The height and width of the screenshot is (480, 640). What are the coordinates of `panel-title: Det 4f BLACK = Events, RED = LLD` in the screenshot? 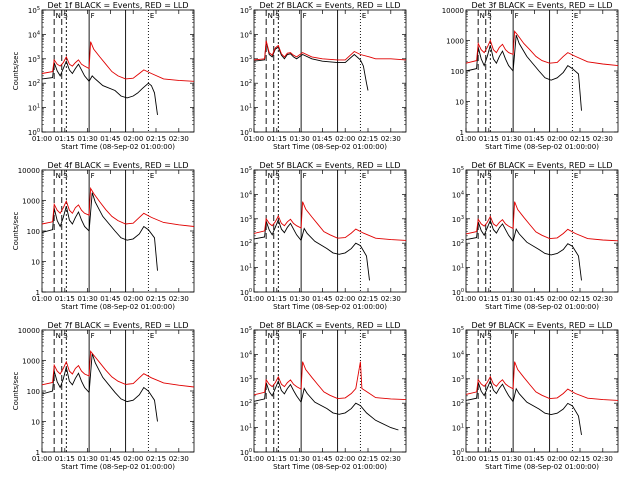 It's located at (117, 165).